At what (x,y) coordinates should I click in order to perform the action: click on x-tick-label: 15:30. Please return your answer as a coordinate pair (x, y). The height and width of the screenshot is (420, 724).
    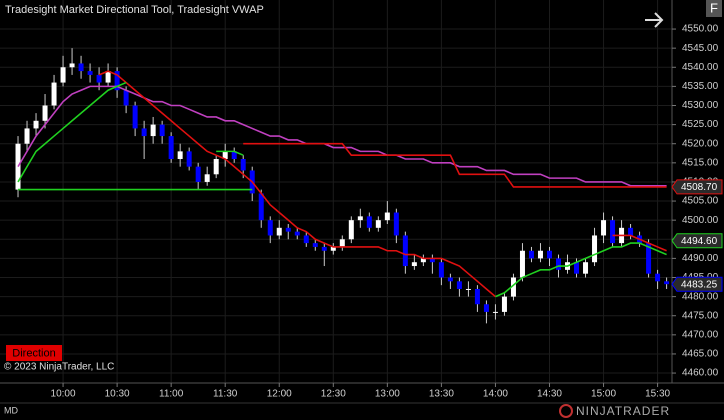
    Looking at the image, I should click on (657, 394).